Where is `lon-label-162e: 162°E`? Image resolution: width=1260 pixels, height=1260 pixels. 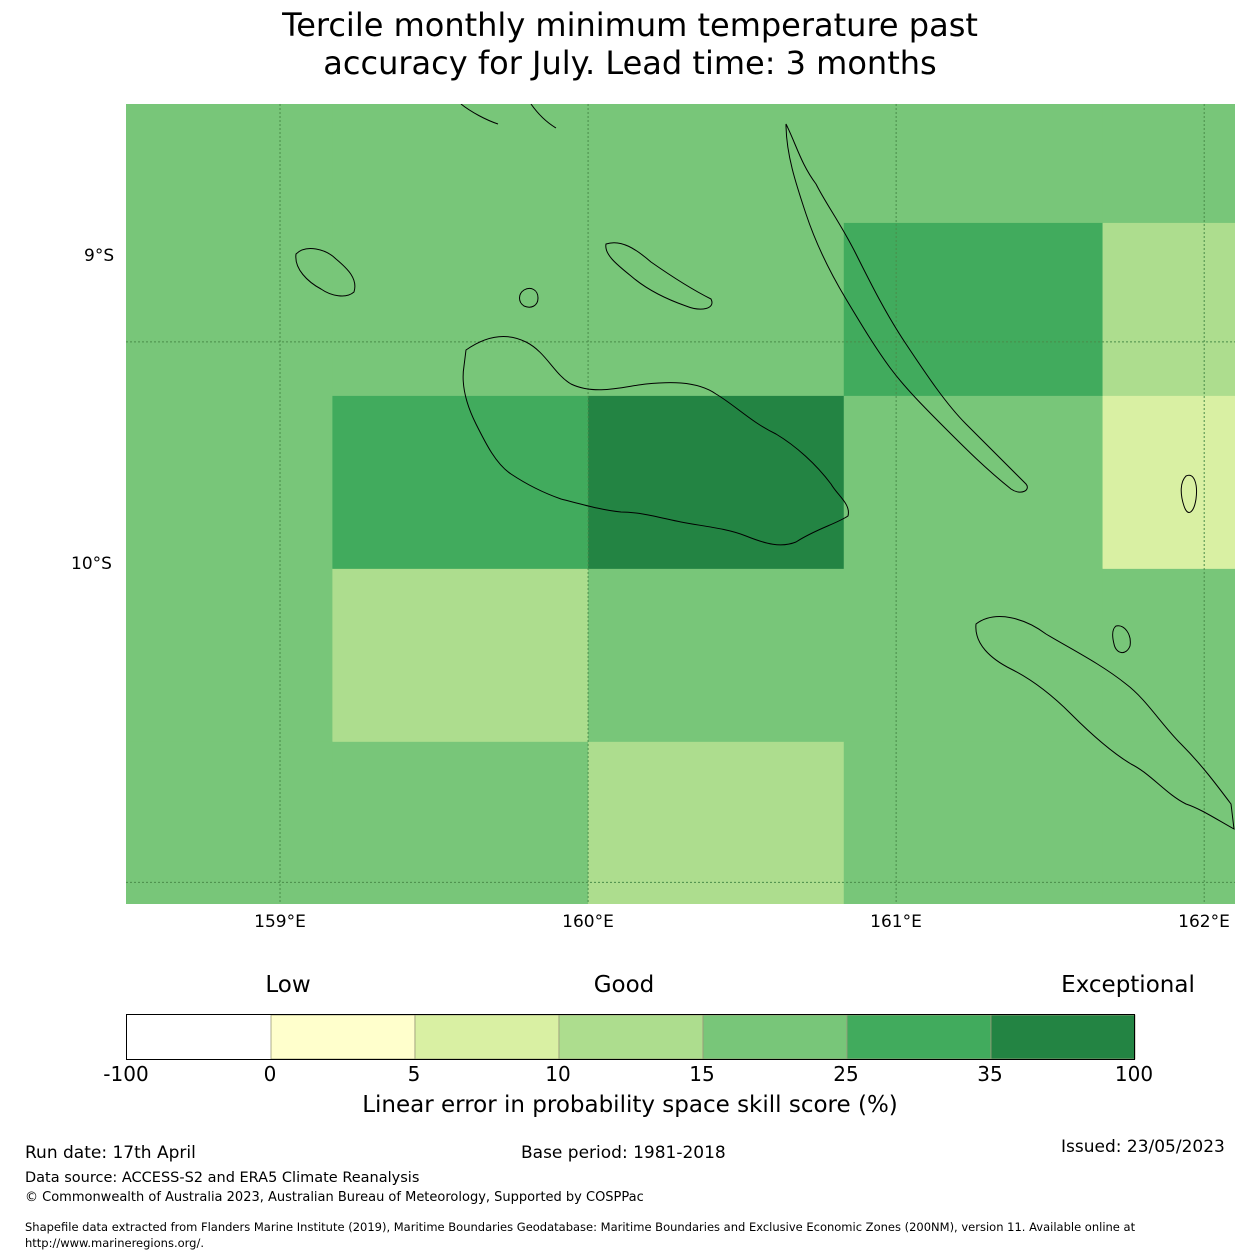
lon-label-162e: 162°E is located at coordinates (1204, 922).